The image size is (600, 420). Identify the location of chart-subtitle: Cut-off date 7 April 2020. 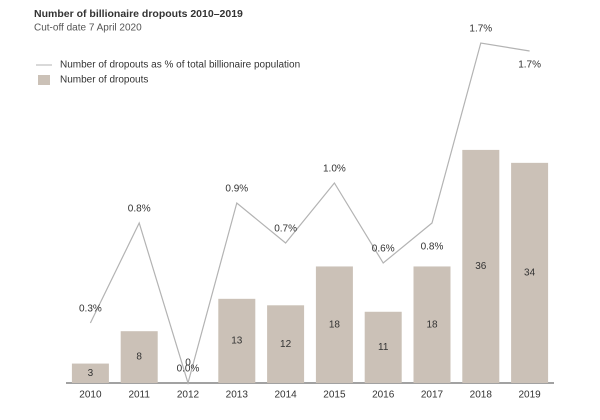
(88, 28).